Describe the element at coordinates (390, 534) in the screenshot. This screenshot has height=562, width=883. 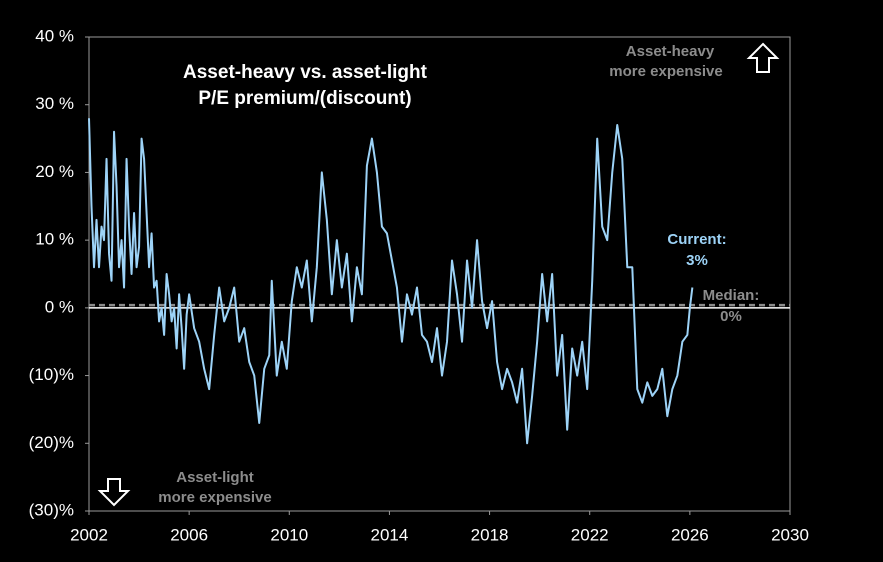
I see `x-tick-label: 2014` at that location.